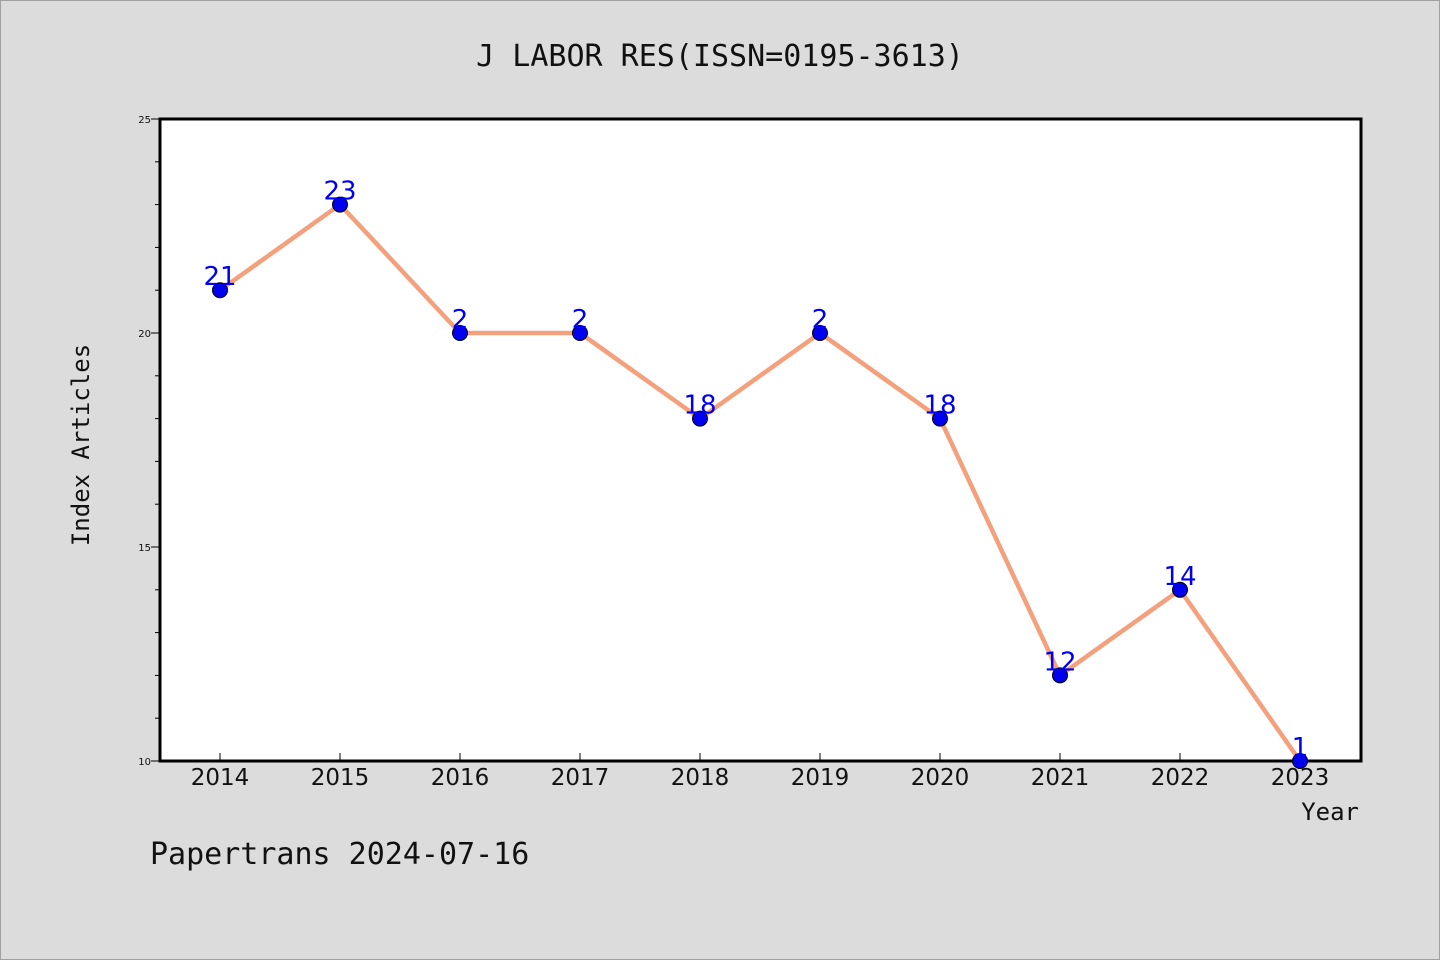 The image size is (1440, 960). What do you see at coordinates (1060, 778) in the screenshot?
I see `x-tick-label: 2021` at bounding box center [1060, 778].